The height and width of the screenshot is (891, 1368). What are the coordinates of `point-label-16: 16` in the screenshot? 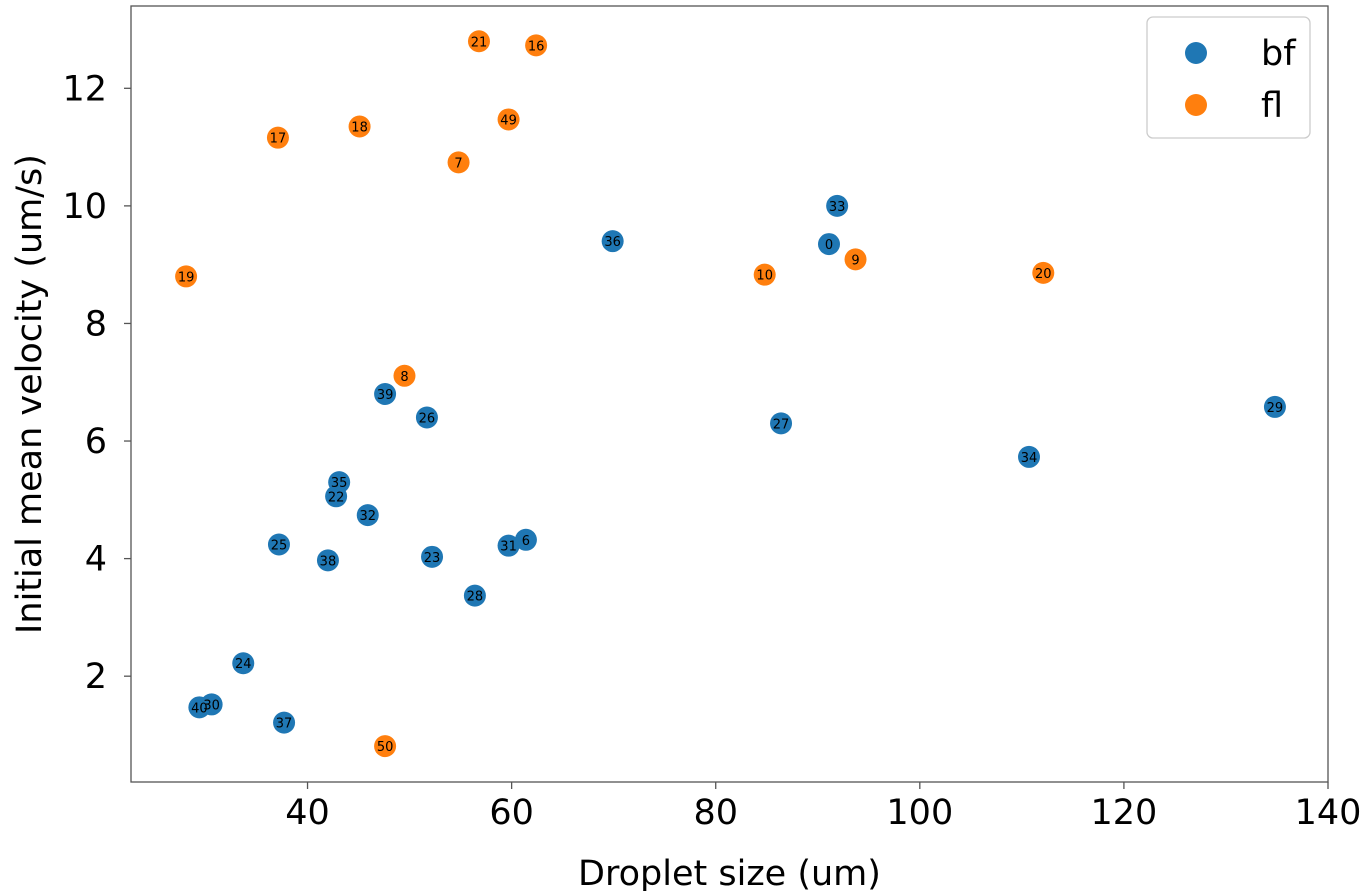 It's located at (536, 46).